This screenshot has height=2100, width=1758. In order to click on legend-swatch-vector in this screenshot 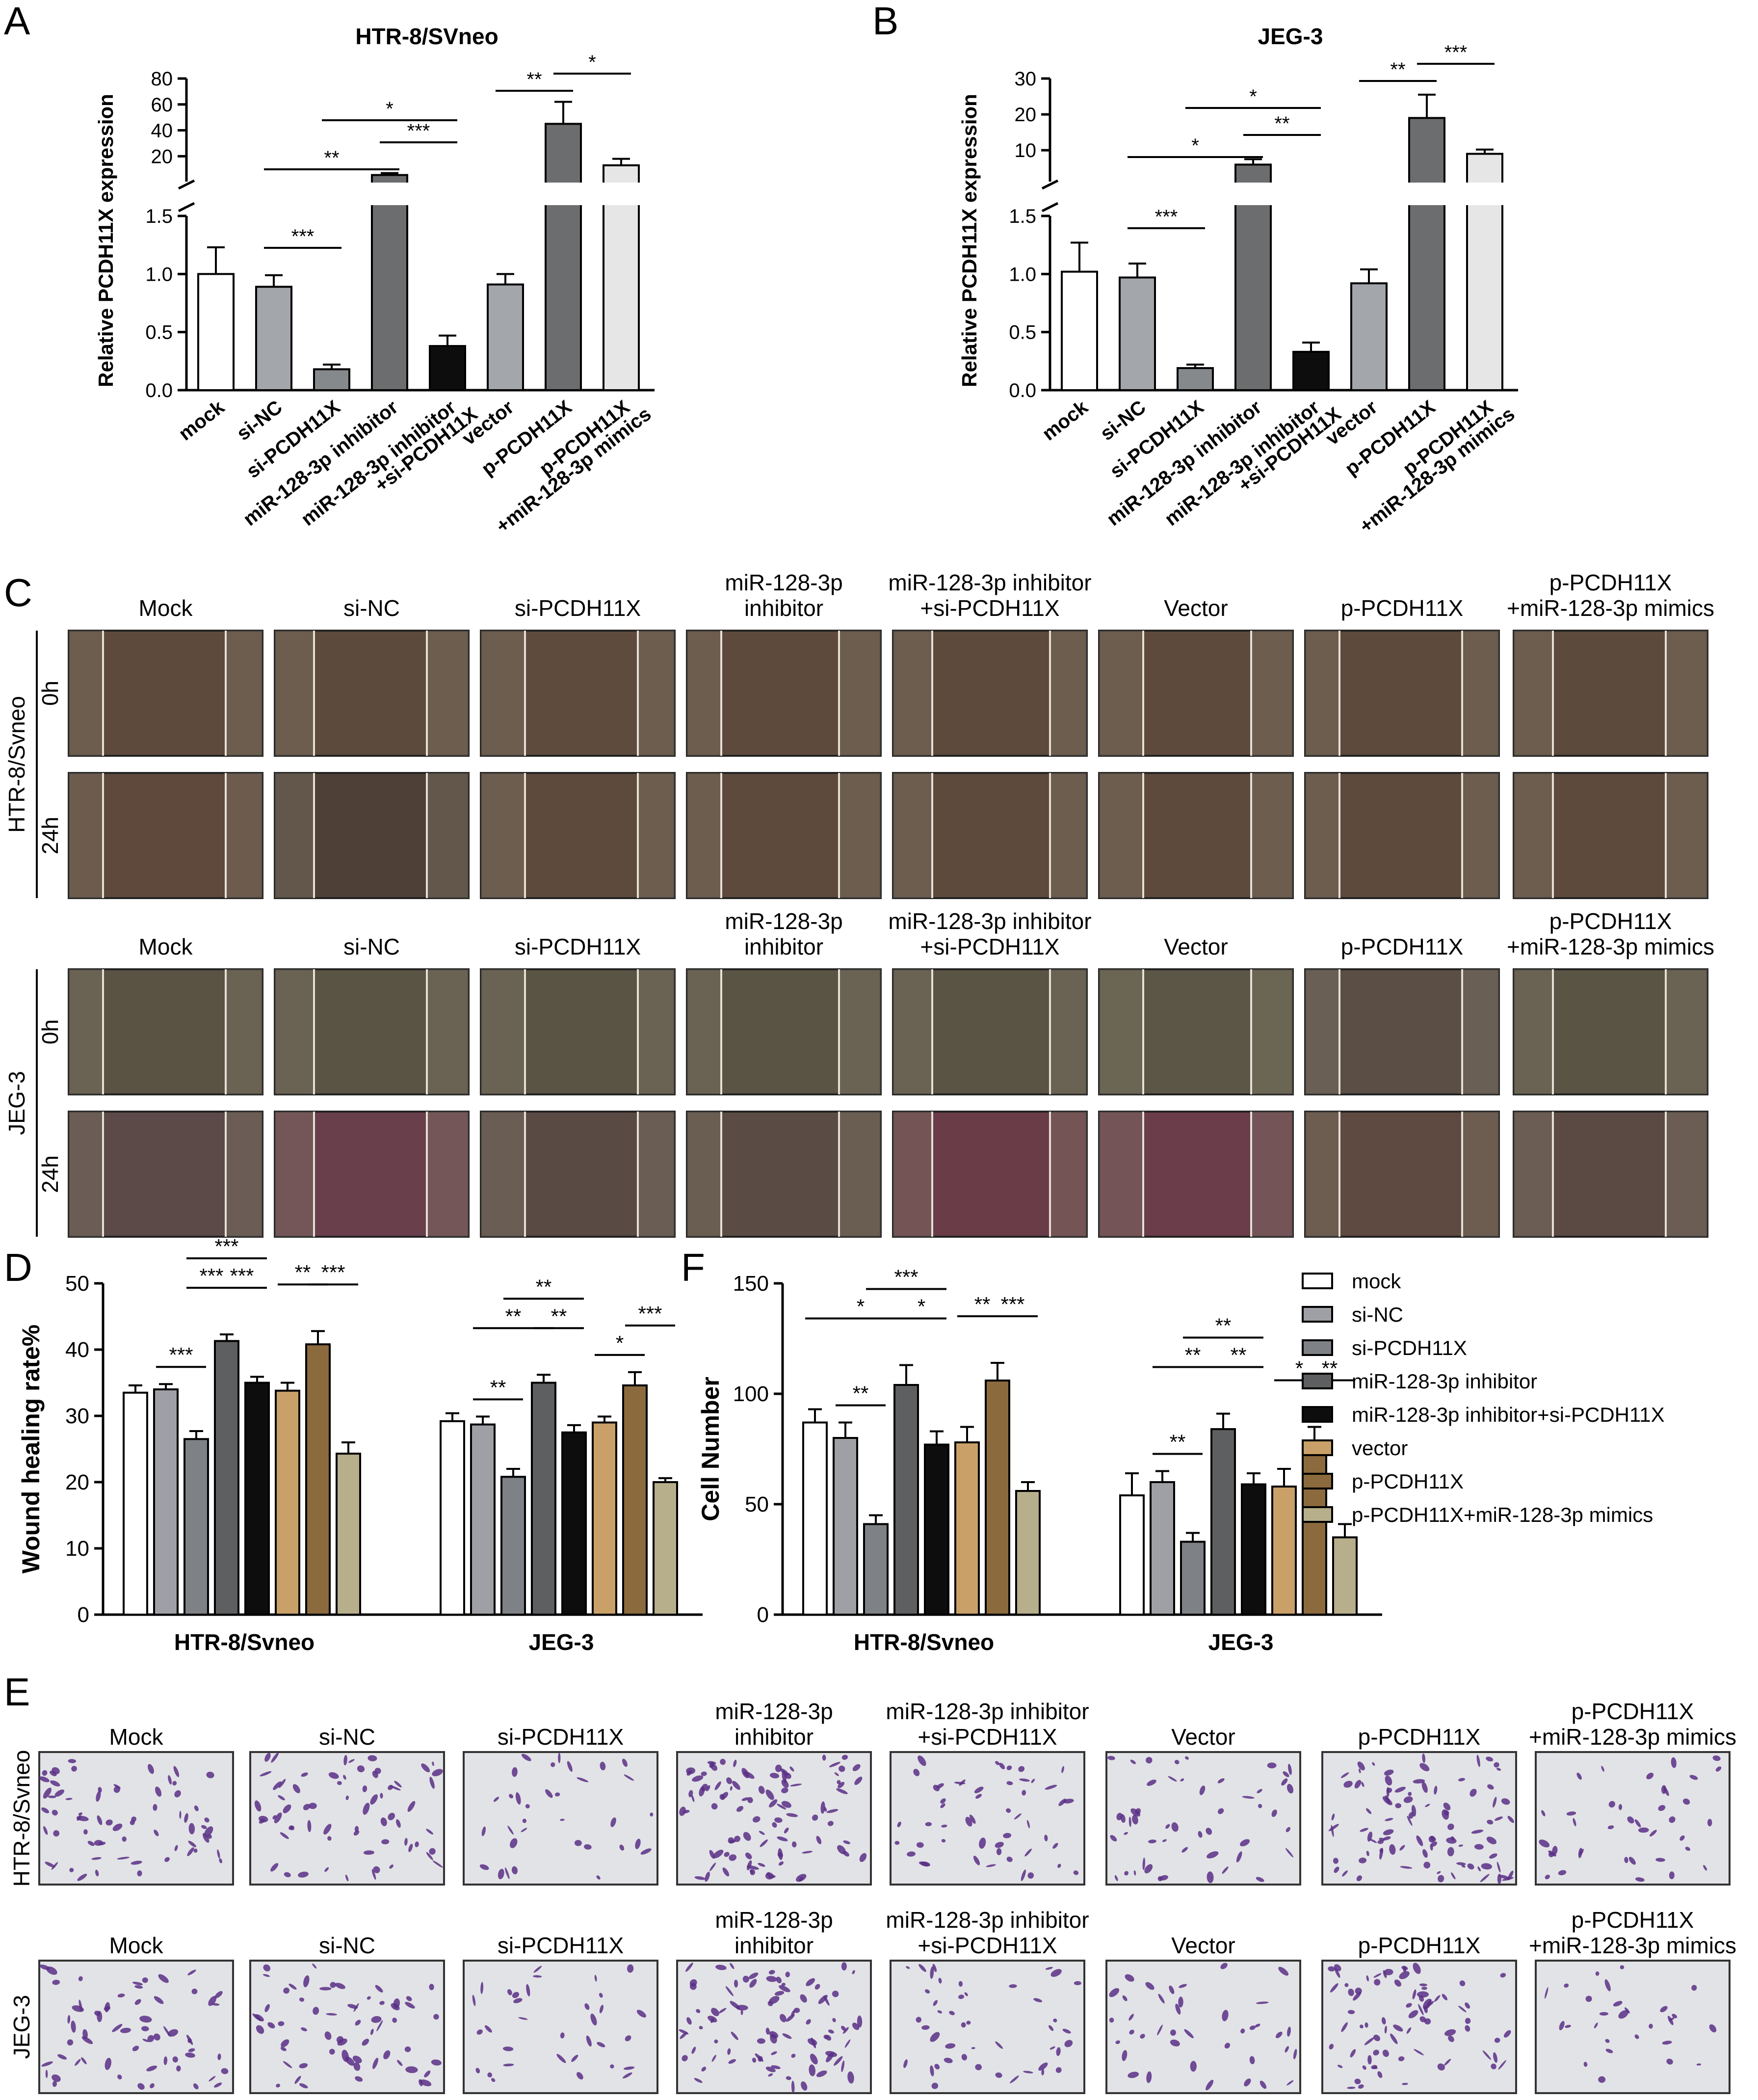, I will do `click(1317, 1448)`.